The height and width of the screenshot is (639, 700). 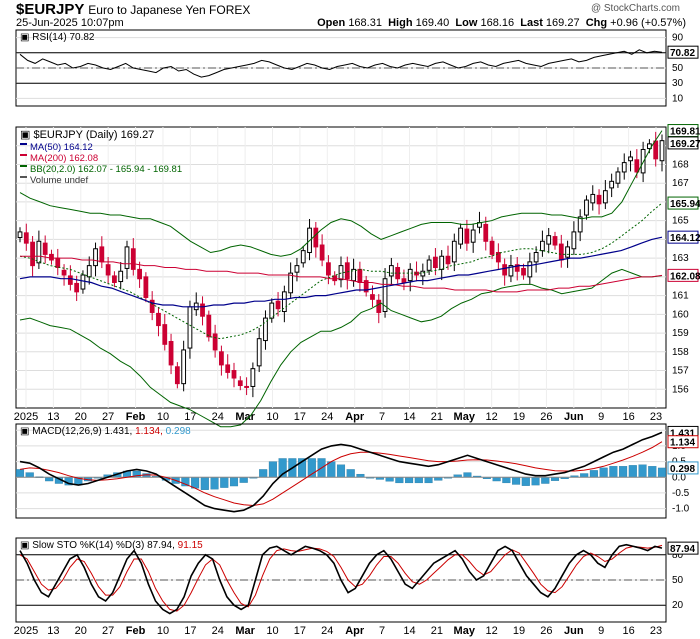 I want to click on rsi-line, so click(x=341, y=63).